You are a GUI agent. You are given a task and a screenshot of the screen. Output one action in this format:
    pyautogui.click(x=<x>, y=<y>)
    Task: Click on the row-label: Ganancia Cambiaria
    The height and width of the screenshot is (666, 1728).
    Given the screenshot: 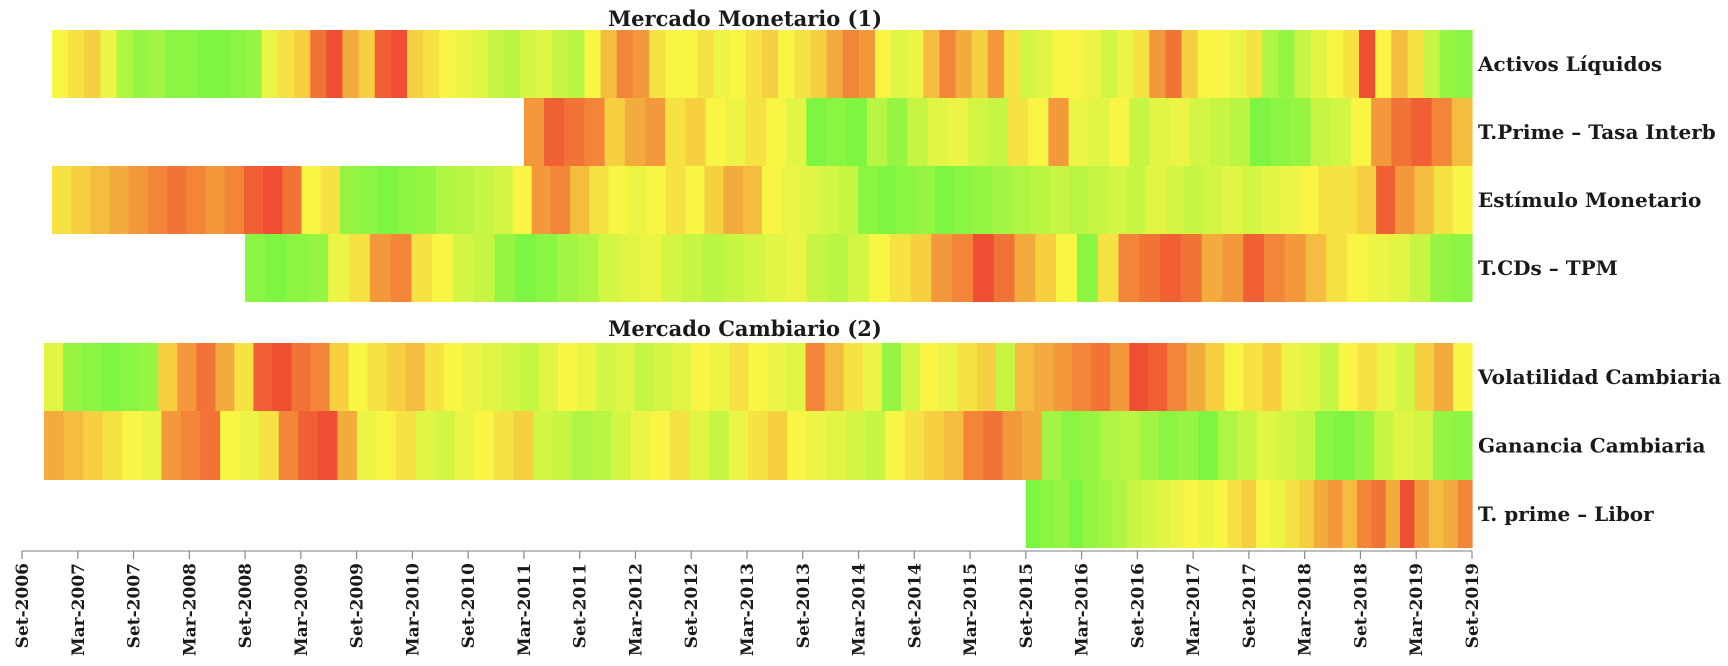 What is the action you would take?
    pyautogui.click(x=1591, y=446)
    